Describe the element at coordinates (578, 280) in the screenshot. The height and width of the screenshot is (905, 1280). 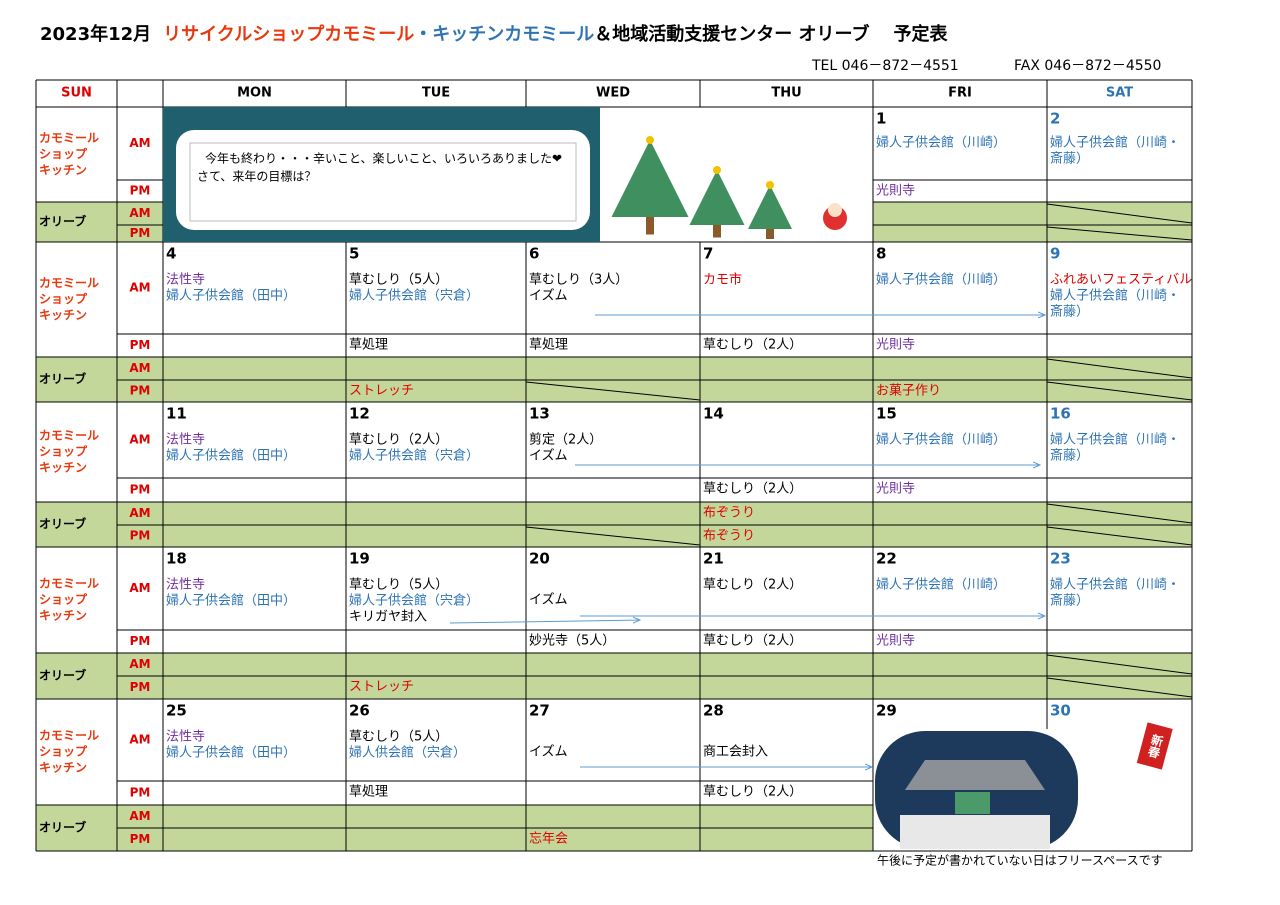
I see `schedule-entry: 草むしり（3人）` at that location.